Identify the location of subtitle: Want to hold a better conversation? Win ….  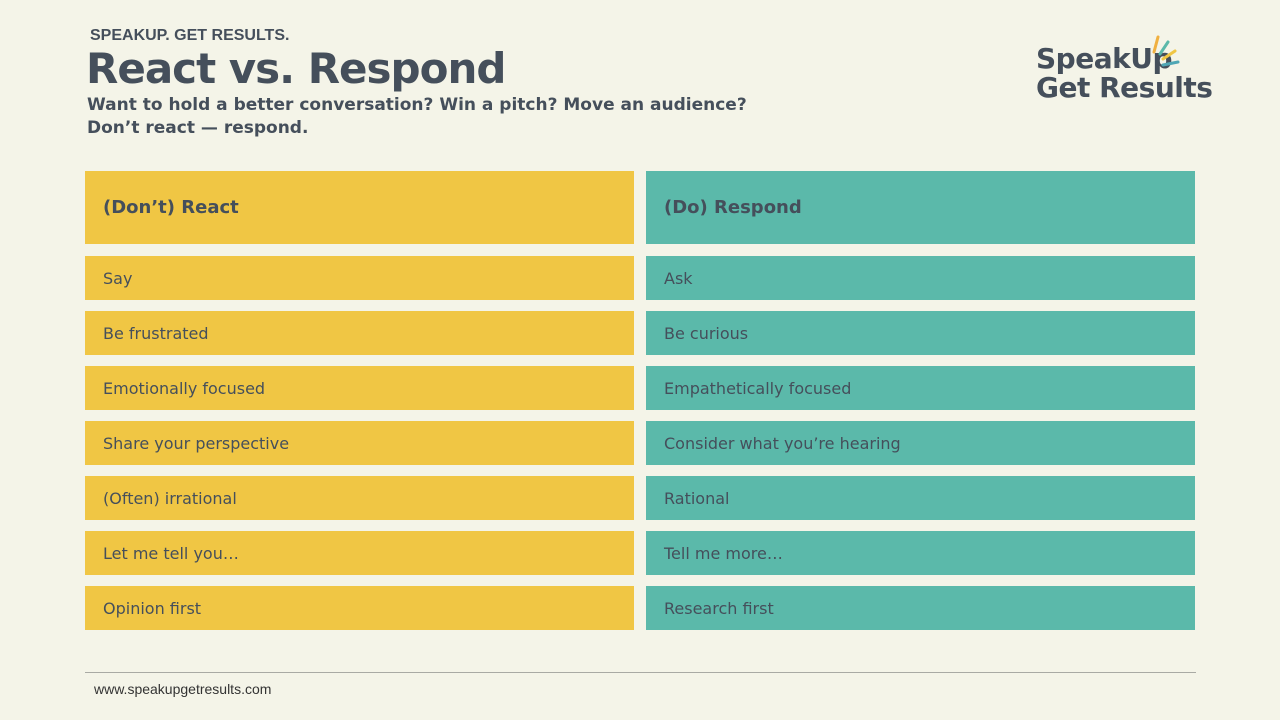
(417, 117).